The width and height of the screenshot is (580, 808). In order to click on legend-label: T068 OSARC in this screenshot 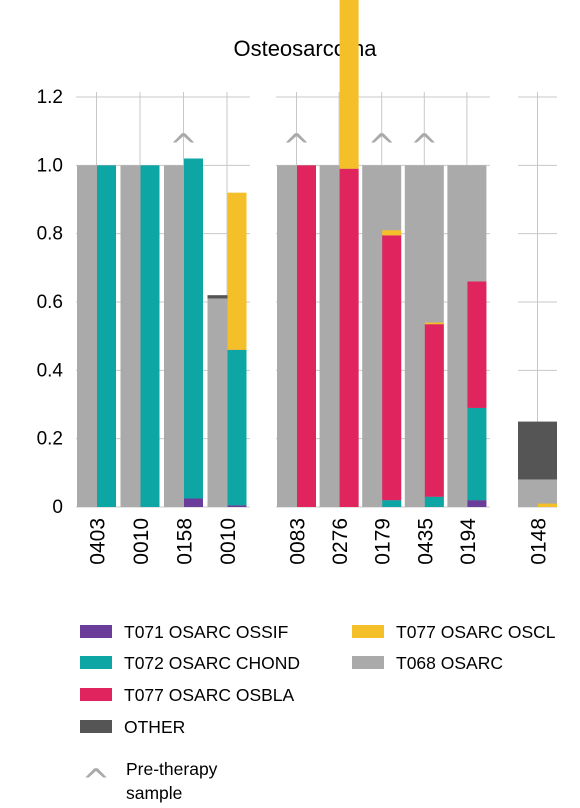, I will do `click(449, 663)`.